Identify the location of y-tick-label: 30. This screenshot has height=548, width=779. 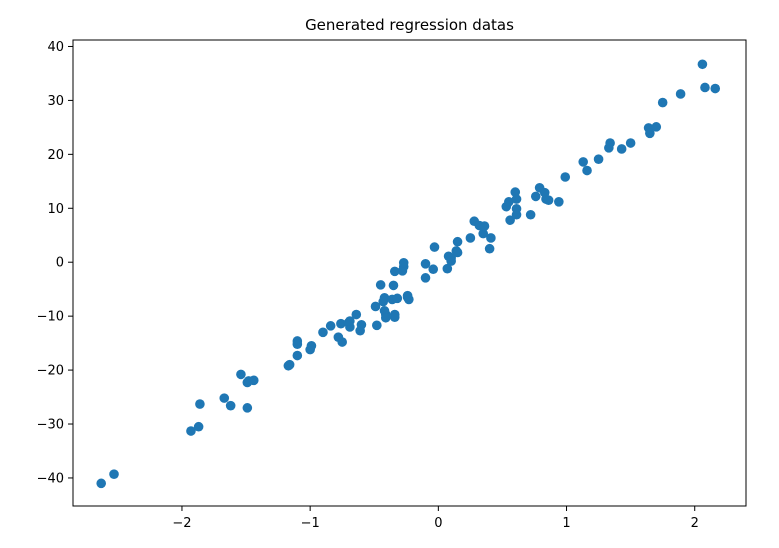
(55, 101).